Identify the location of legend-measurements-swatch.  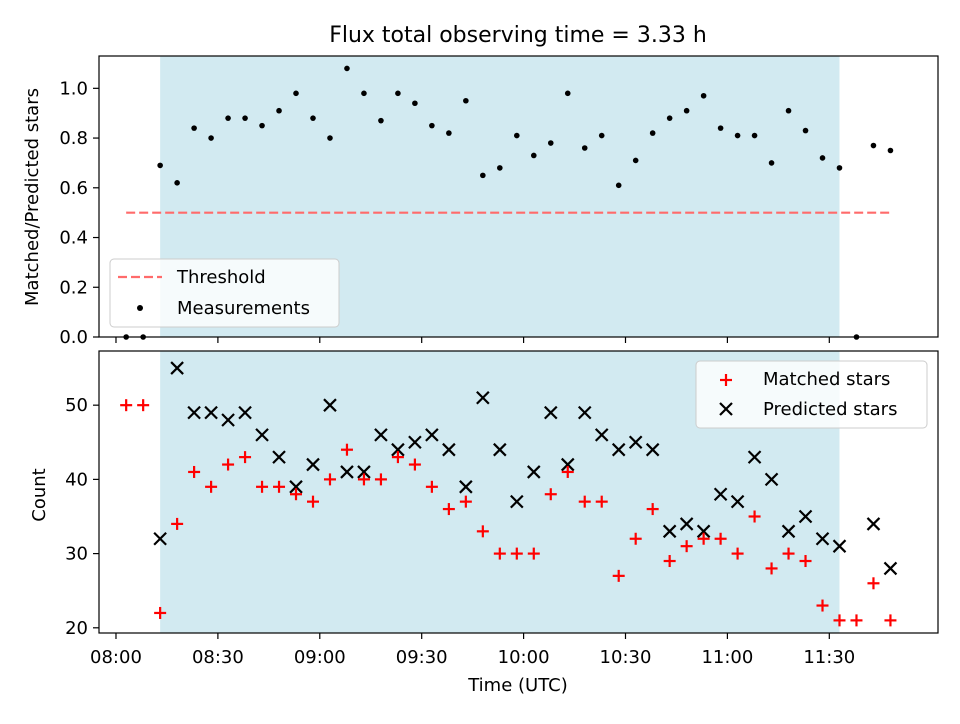
(140, 308).